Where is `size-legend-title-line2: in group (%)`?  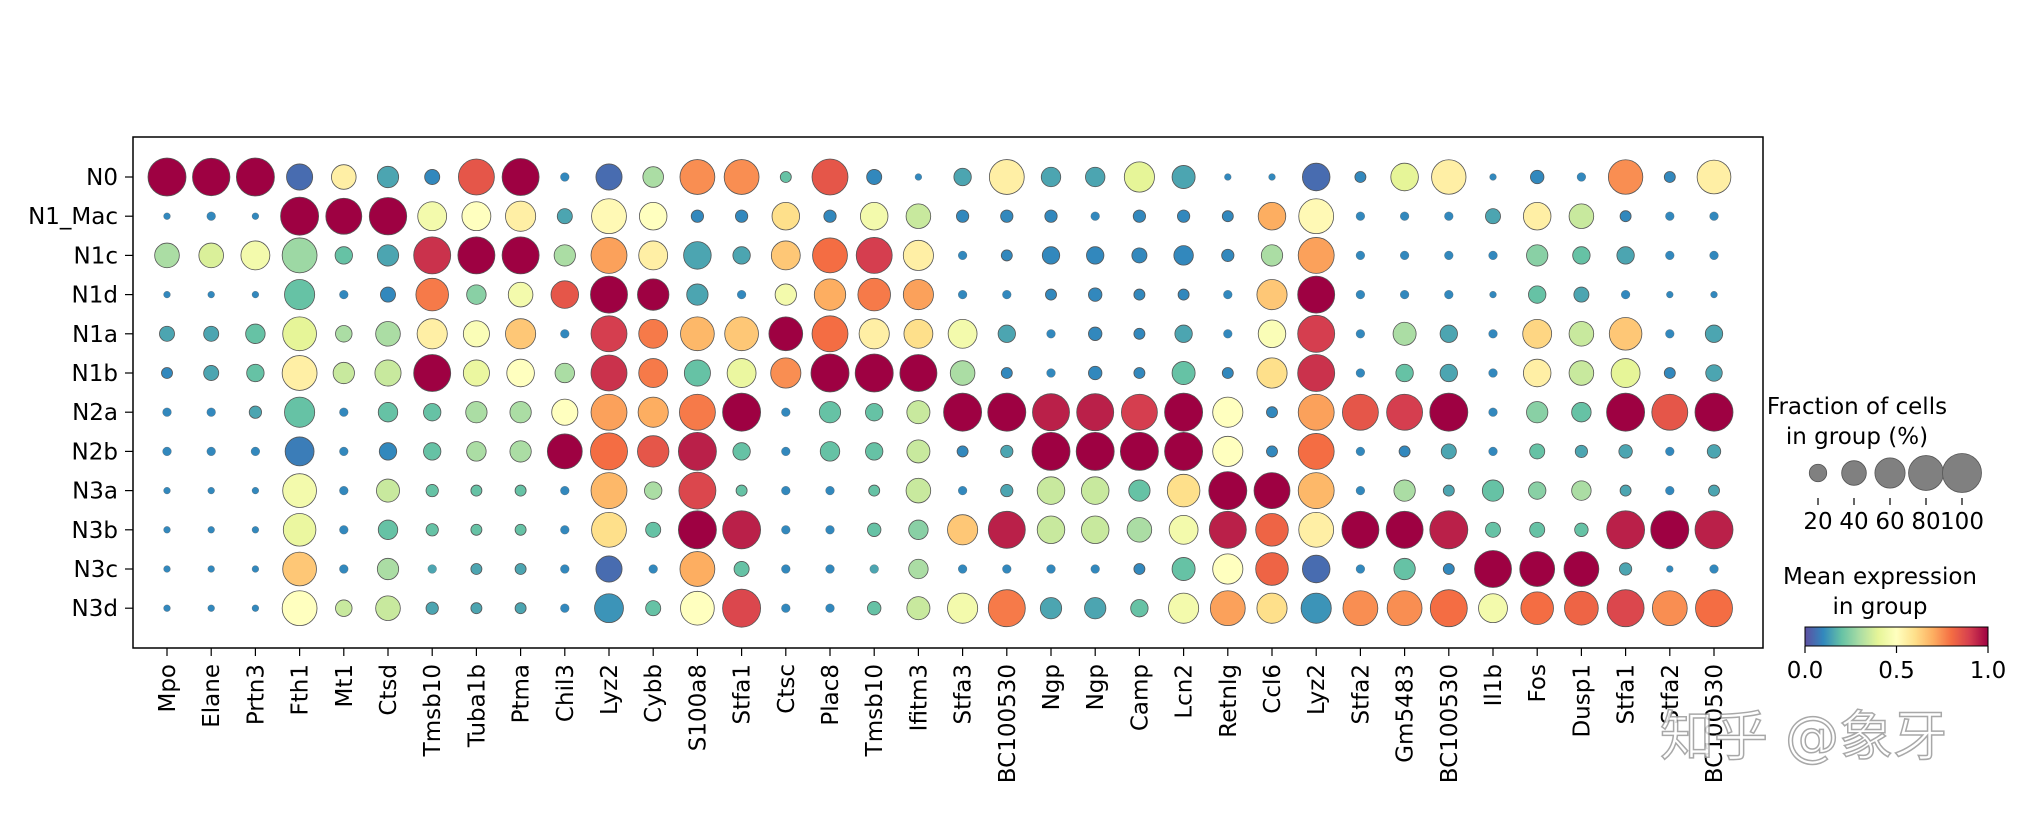 size-legend-title-line2: in group (%) is located at coordinates (1857, 437).